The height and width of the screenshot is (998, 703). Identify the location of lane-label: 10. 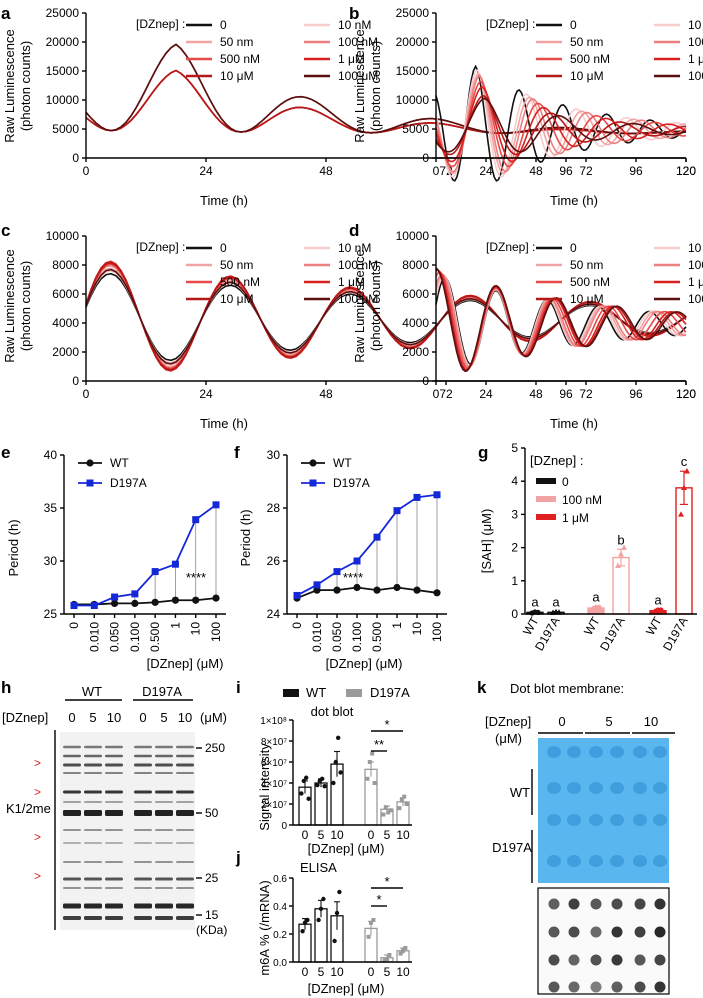
(114, 717).